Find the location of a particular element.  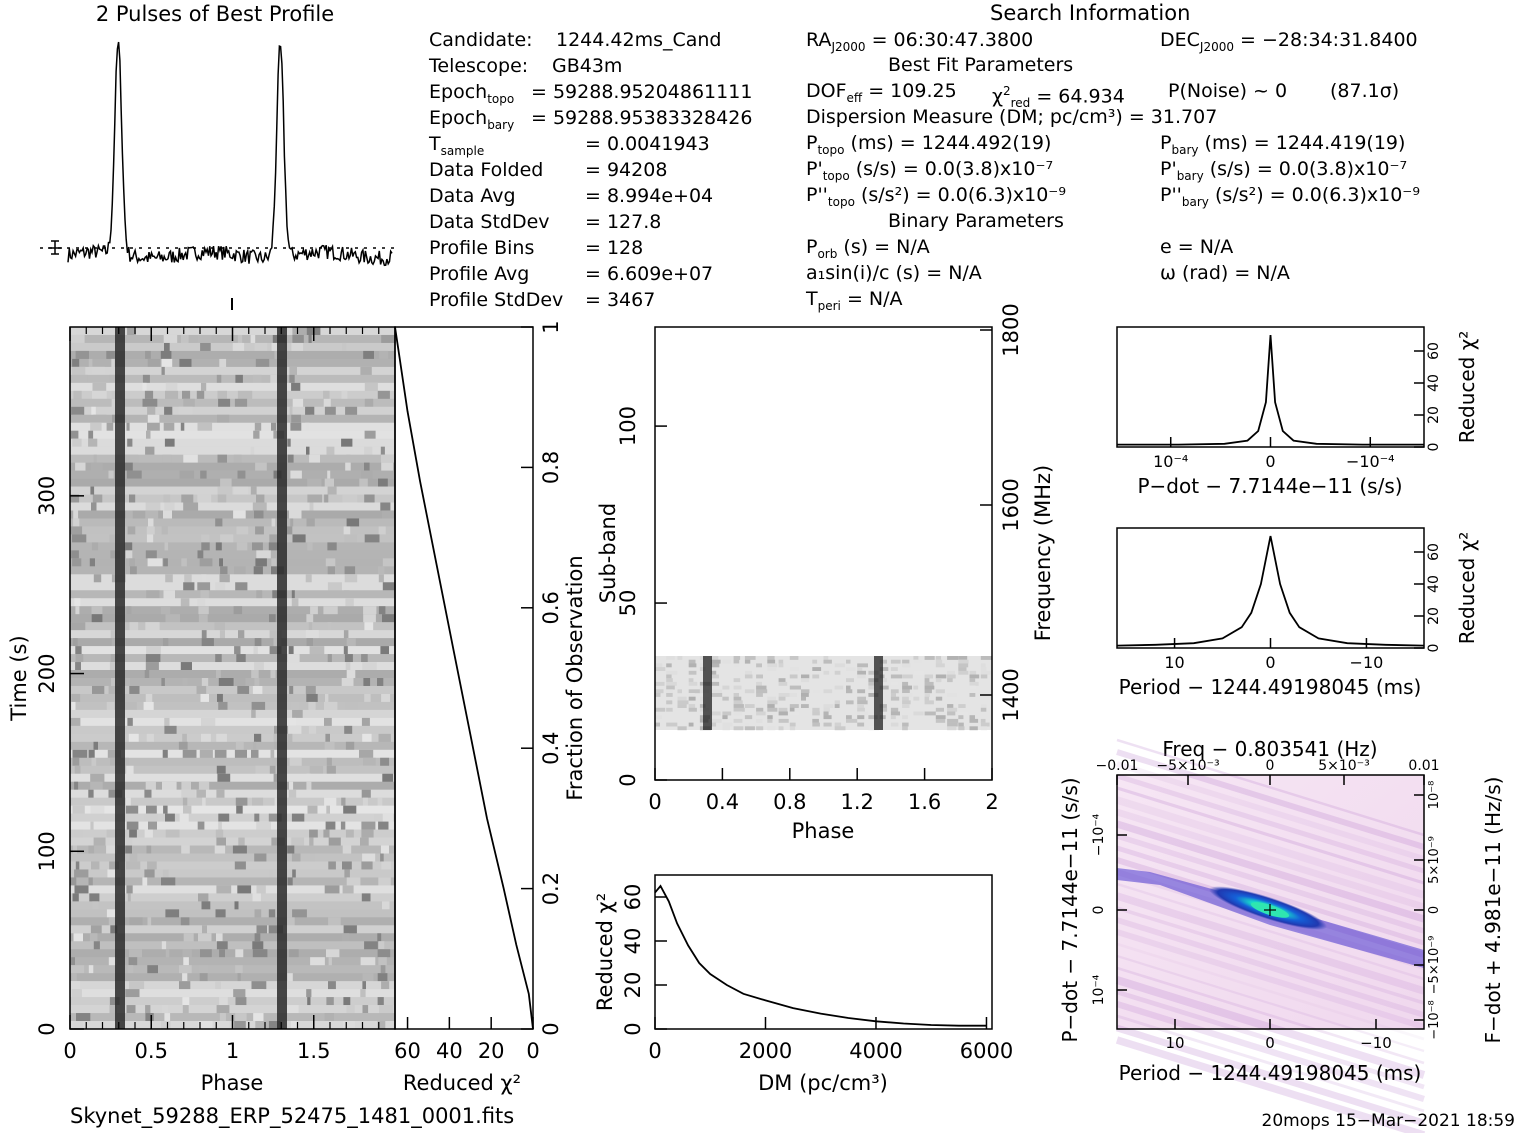

cumulative-chi2-ytick-label: 0.2 is located at coordinates (551, 888).